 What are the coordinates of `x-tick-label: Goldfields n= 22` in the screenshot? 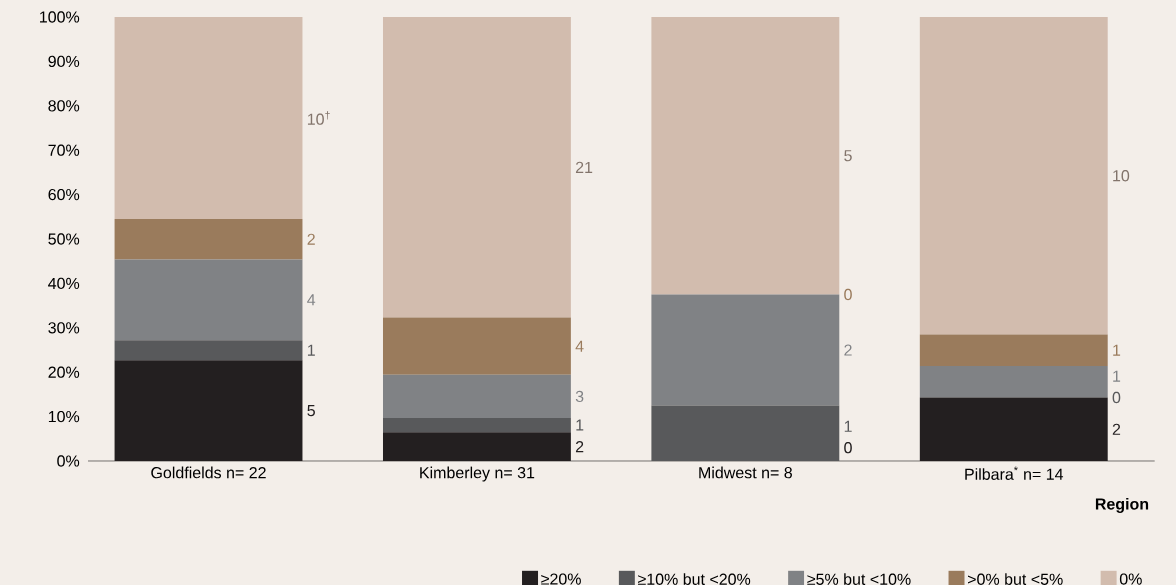 It's located at (208, 472).